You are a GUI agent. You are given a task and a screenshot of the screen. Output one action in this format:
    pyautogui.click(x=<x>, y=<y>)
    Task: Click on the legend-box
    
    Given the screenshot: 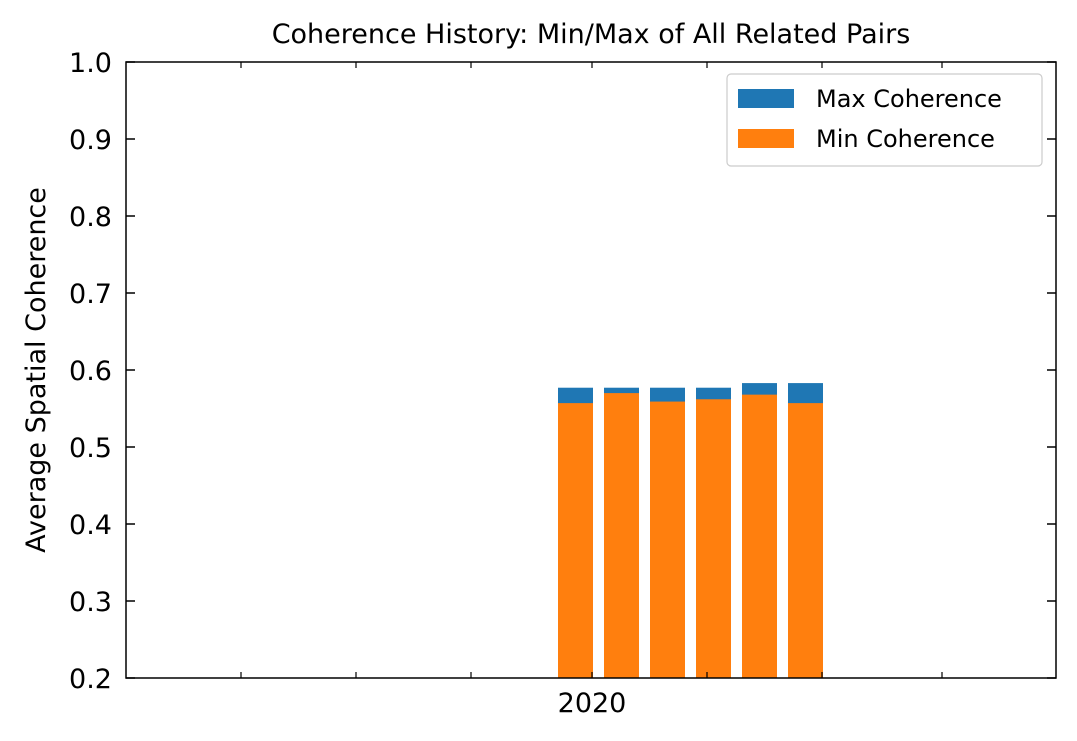 What is the action you would take?
    pyautogui.click(x=884, y=120)
    